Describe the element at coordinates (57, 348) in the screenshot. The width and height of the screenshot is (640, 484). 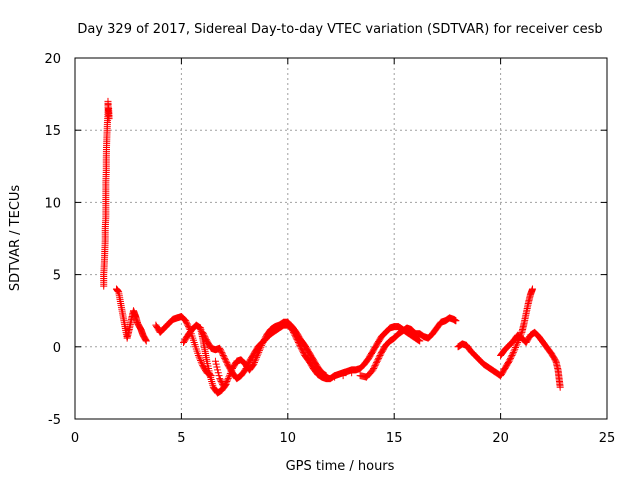
I see `y-tick-label: 0` at that location.